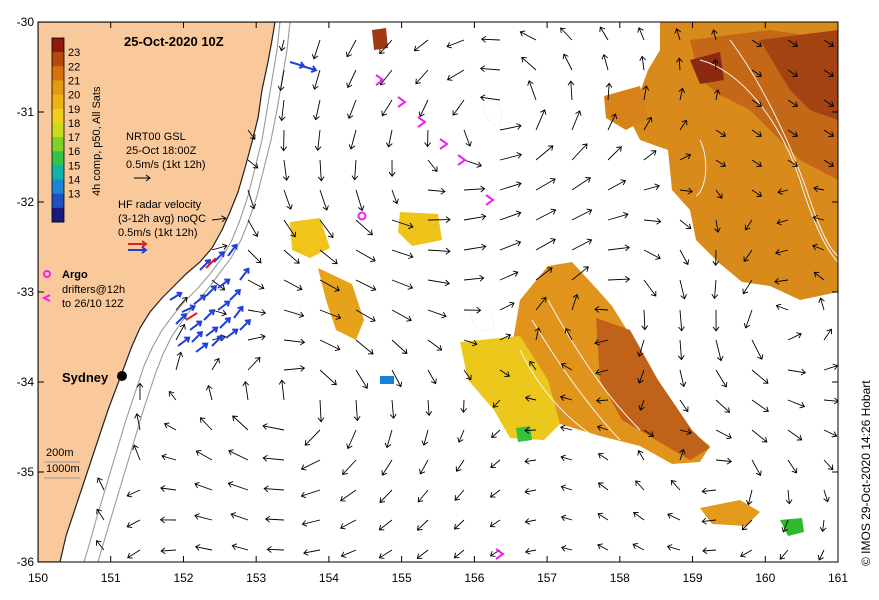  I want to click on colorbar-tick-label: 17, so click(74, 138).